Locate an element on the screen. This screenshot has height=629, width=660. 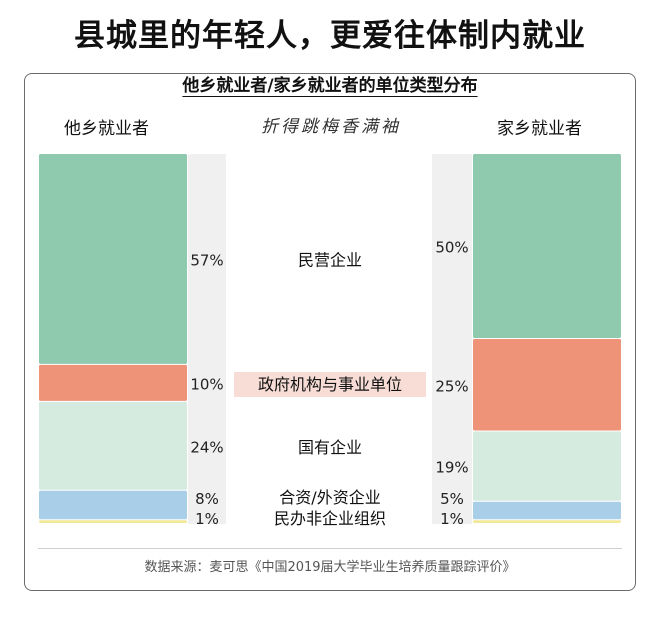
category-label-3: 合资/外资企业 is located at coordinates (329, 497).